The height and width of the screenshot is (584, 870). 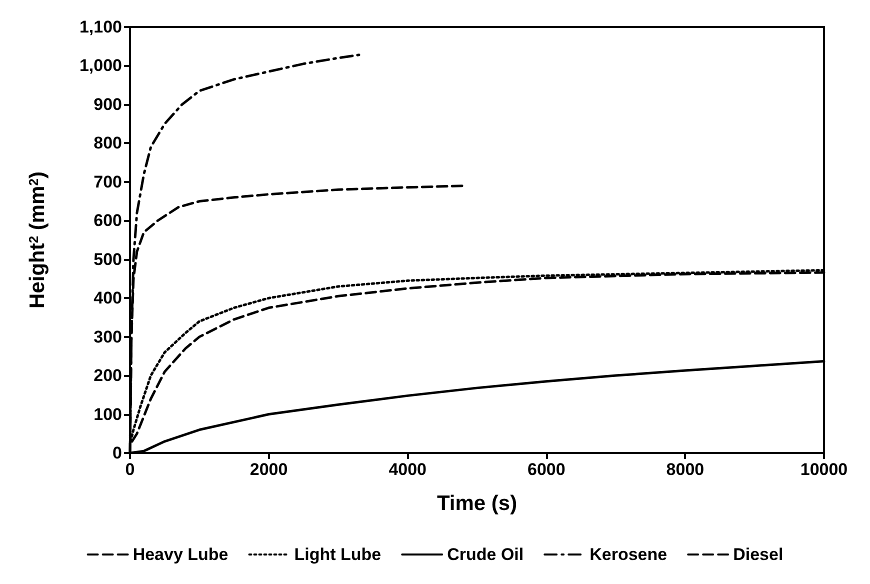 What do you see at coordinates (108, 259) in the screenshot?
I see `y-tick-label: 500` at bounding box center [108, 259].